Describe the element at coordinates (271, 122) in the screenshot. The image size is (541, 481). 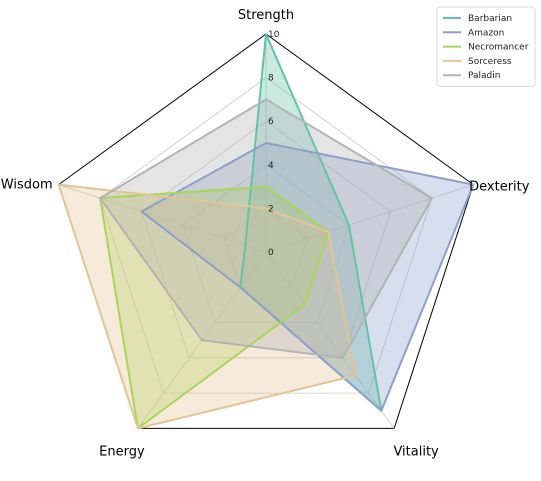
I see `r-tick-label: 6` at that location.